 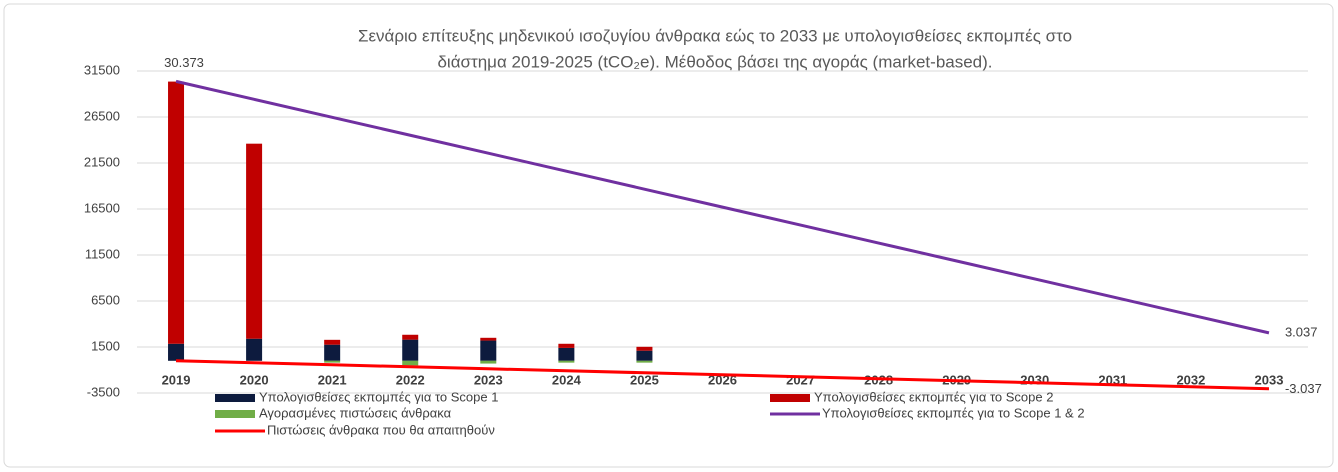 What do you see at coordinates (644, 379) in the screenshot?
I see `x-tick-label: 2025` at bounding box center [644, 379].